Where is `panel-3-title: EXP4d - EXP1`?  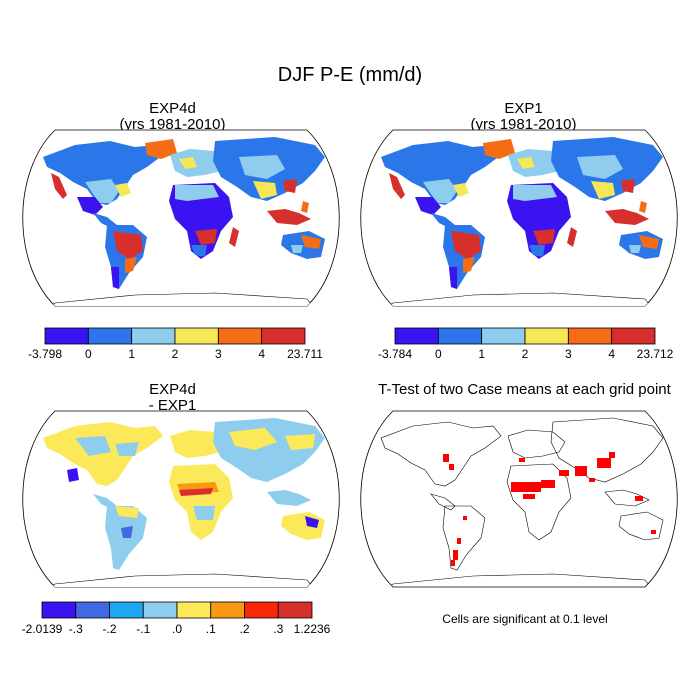 panel-3-title: EXP4d - EXP1 is located at coordinates (172, 398).